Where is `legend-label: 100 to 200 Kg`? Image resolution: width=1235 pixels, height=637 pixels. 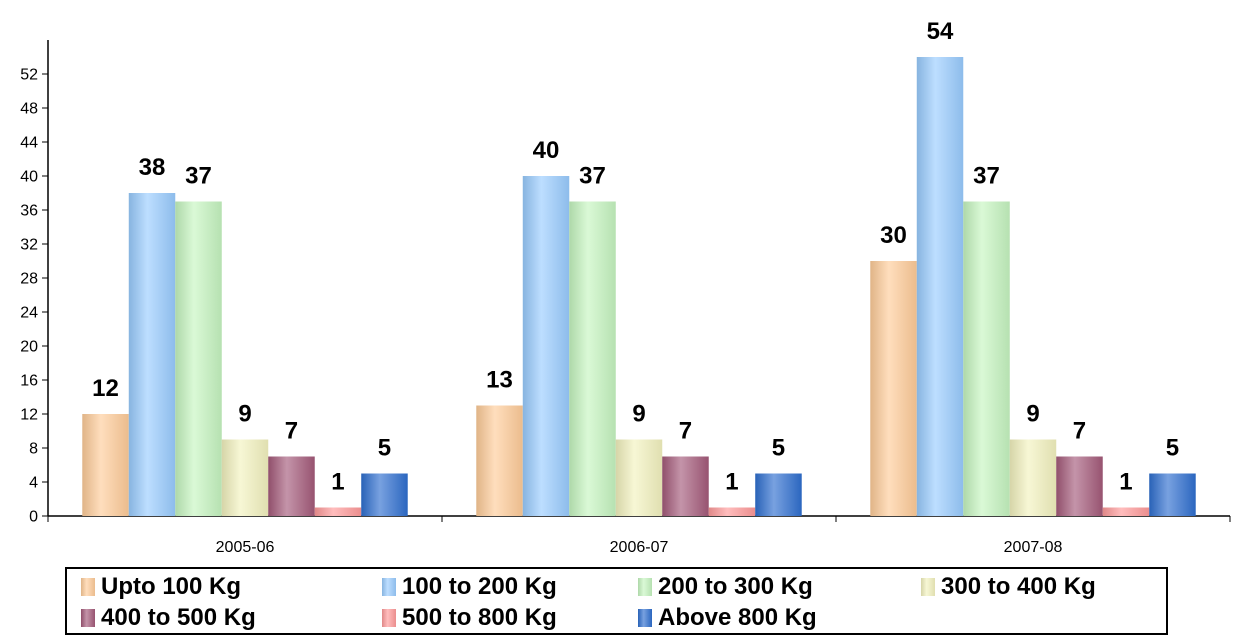 legend-label: 100 to 200 Kg is located at coordinates (479, 587).